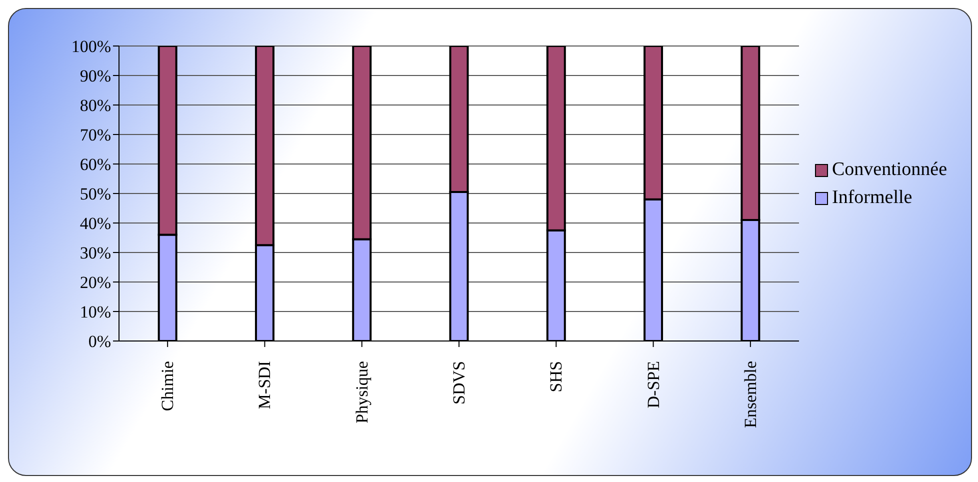 This screenshot has width=978, height=482. I want to click on x-tick-label: Chimie, so click(168, 386).